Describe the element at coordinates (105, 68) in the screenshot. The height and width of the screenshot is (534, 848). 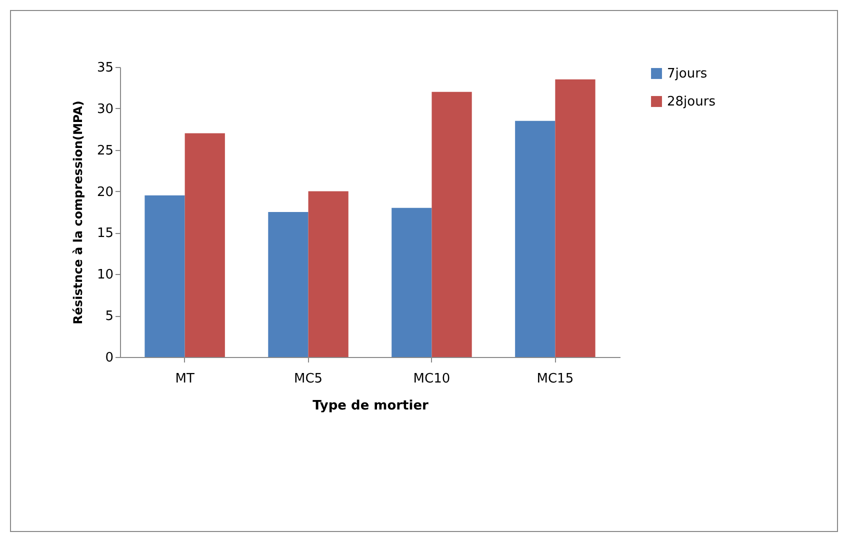
I see `y-tick-label: 35` at that location.